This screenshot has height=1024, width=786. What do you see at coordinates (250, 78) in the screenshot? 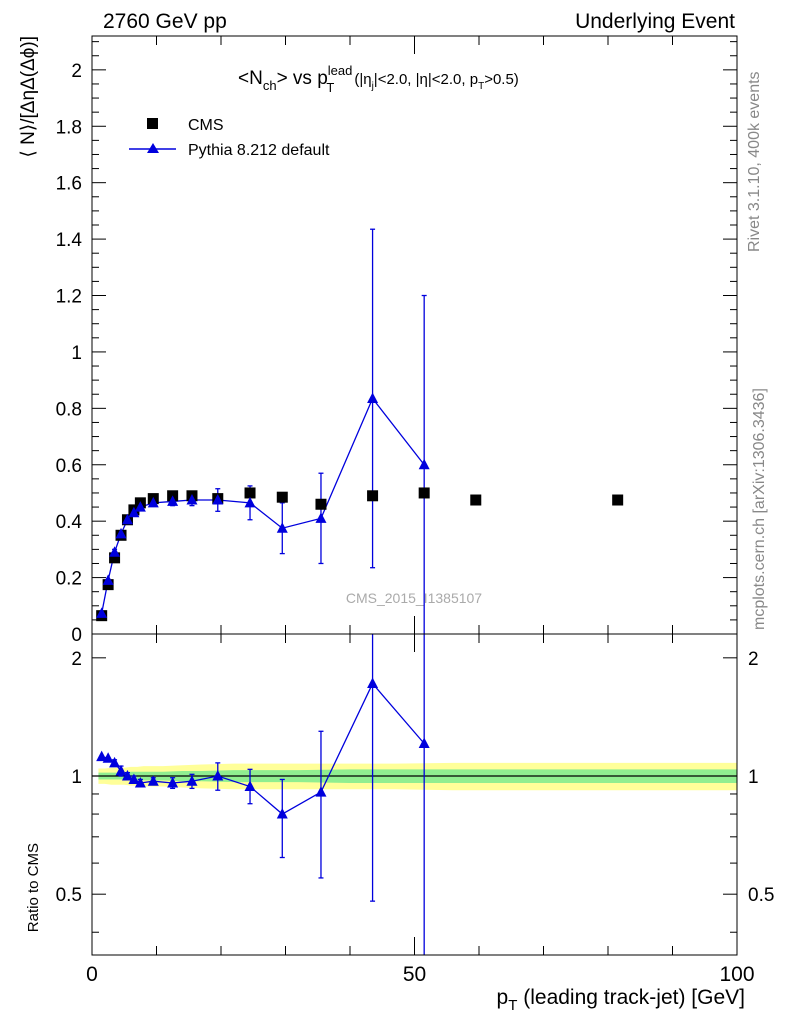
I see `title-main: <N` at bounding box center [250, 78].